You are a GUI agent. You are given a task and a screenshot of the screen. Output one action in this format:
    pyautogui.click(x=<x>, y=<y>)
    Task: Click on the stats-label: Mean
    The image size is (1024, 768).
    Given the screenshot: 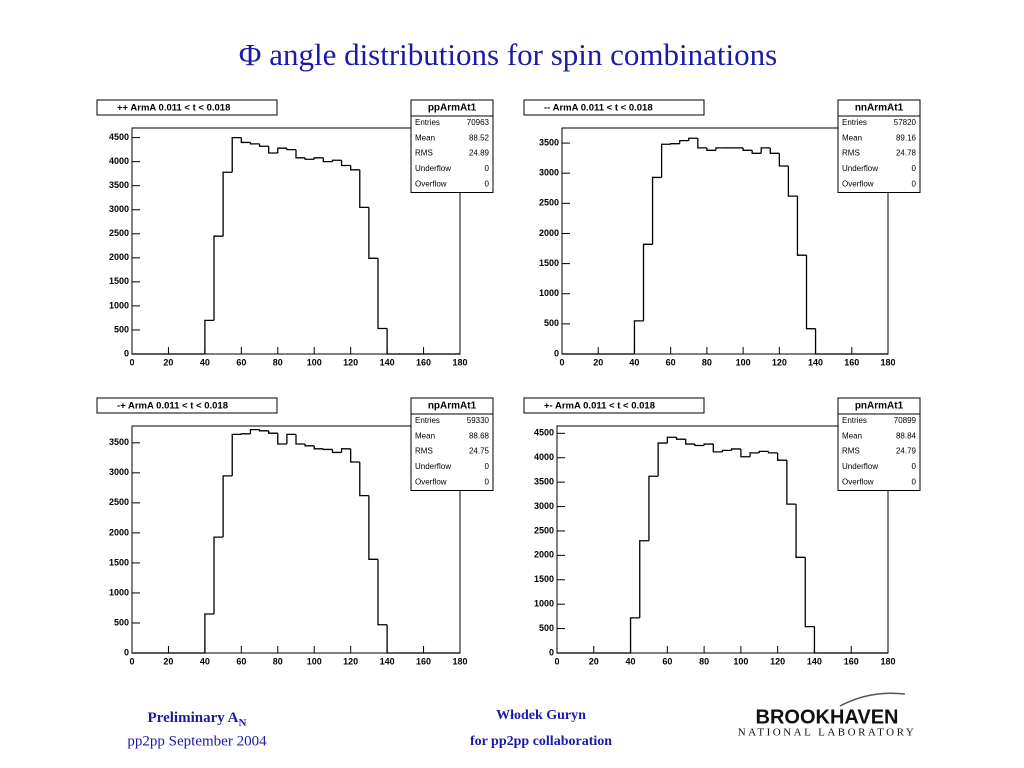 What is the action you would take?
    pyautogui.click(x=852, y=137)
    